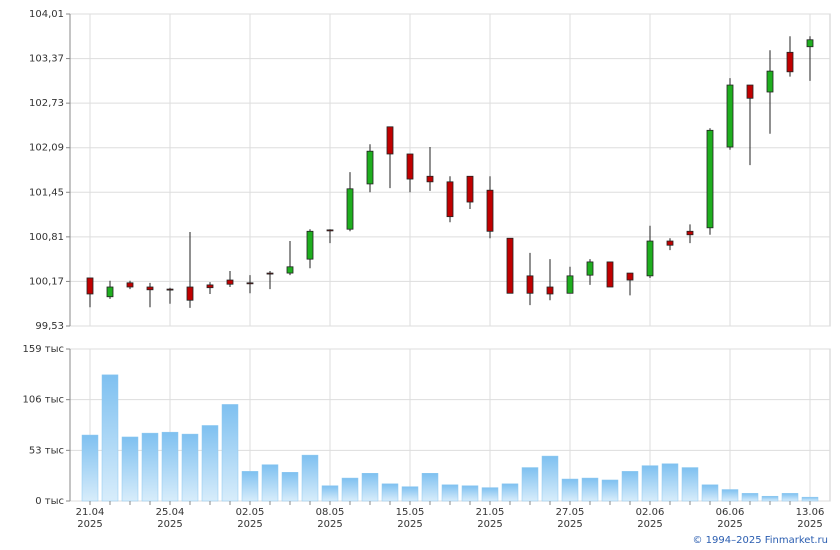 Image resolution: width=840 pixels, height=550 pixels. Describe the element at coordinates (490, 518) in the screenshot. I see `x-tick-label: 21.05 2025` at that location.